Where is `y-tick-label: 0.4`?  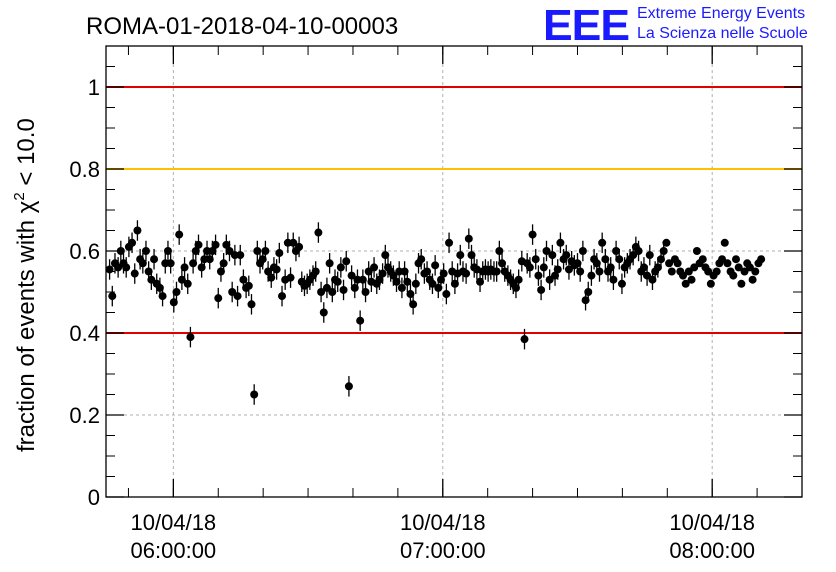
y-tick-label: 0.4 is located at coordinates (84, 333).